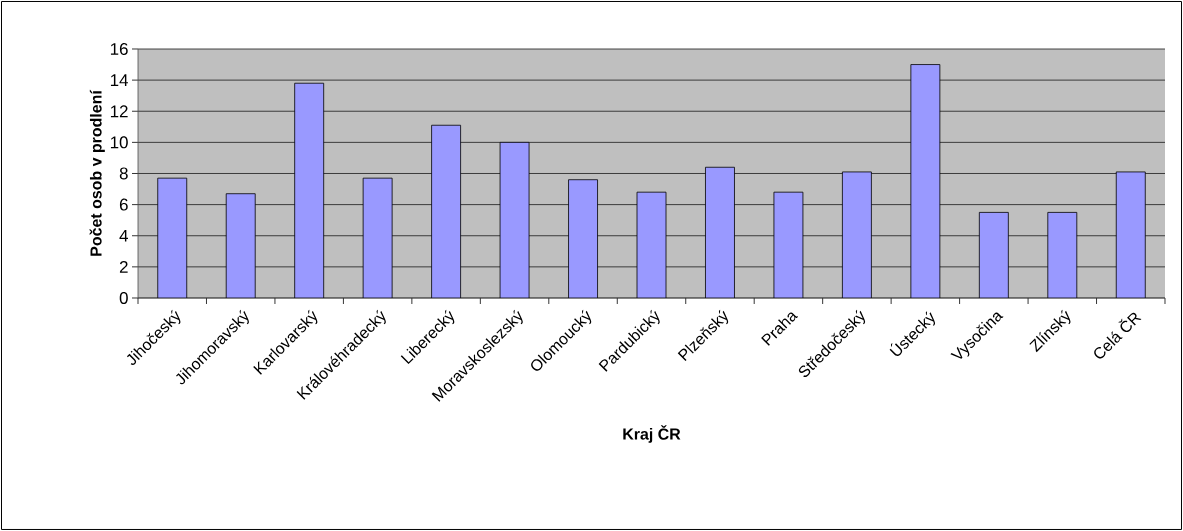  I want to click on x-axis-title: Kraj ČR, so click(652, 434).